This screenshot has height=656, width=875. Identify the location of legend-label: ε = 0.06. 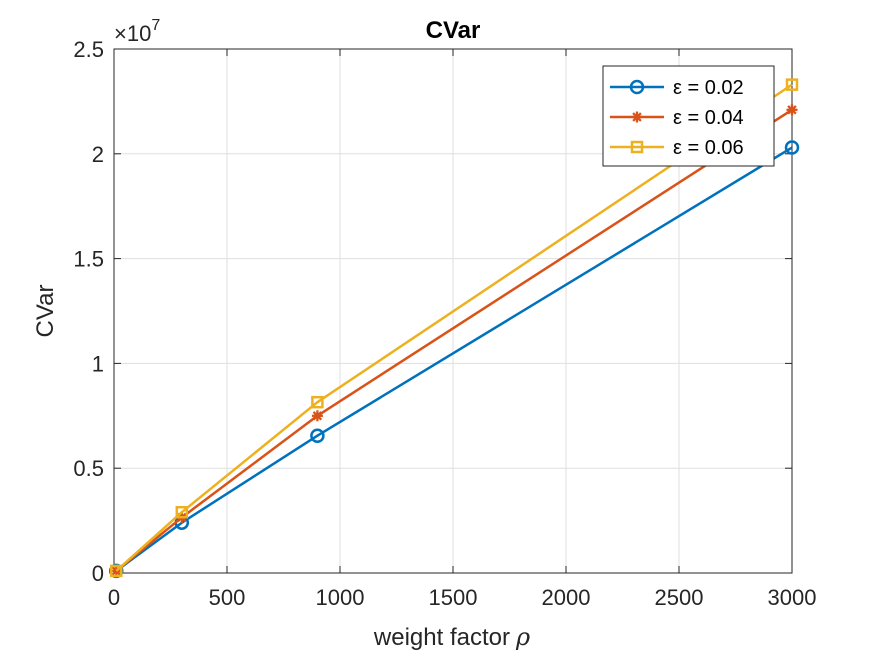
(708, 148).